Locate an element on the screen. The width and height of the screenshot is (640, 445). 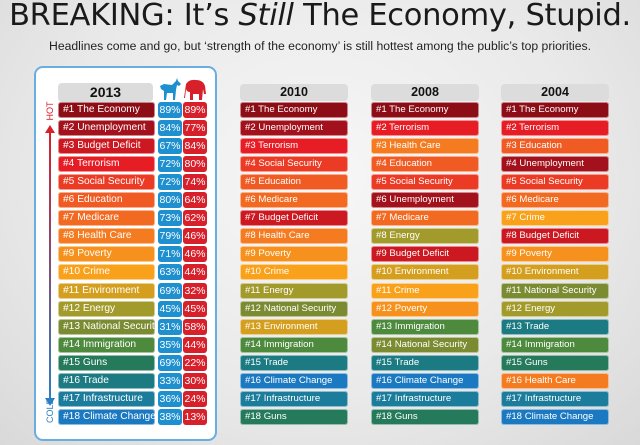
priority-row: #18 Guns is located at coordinates (294, 416).